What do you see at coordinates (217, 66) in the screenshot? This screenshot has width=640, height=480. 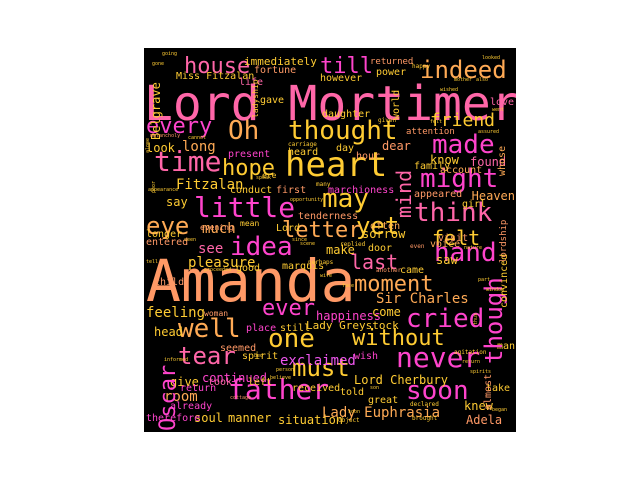 I see `word-house: house` at bounding box center [217, 66].